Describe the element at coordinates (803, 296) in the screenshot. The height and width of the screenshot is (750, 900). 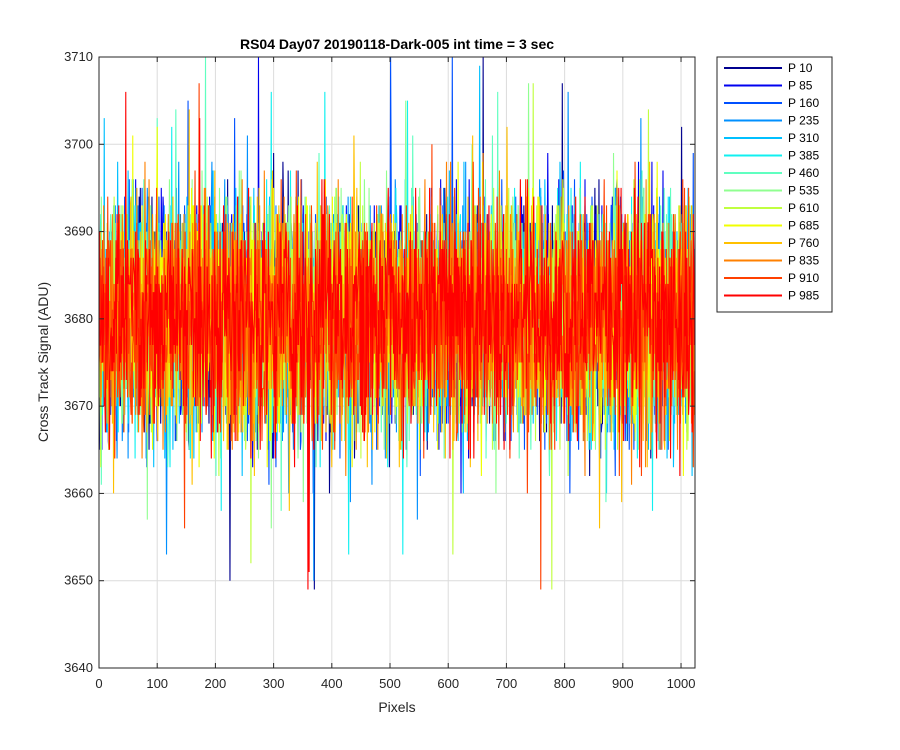
I see `legend-entry: P 985` at that location.